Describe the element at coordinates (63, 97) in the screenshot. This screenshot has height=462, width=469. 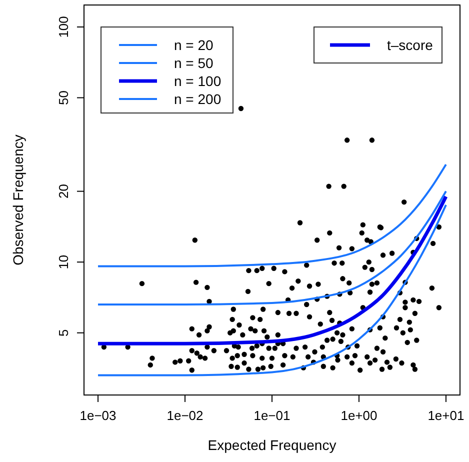
I see `y-tick-label: 50` at that location.